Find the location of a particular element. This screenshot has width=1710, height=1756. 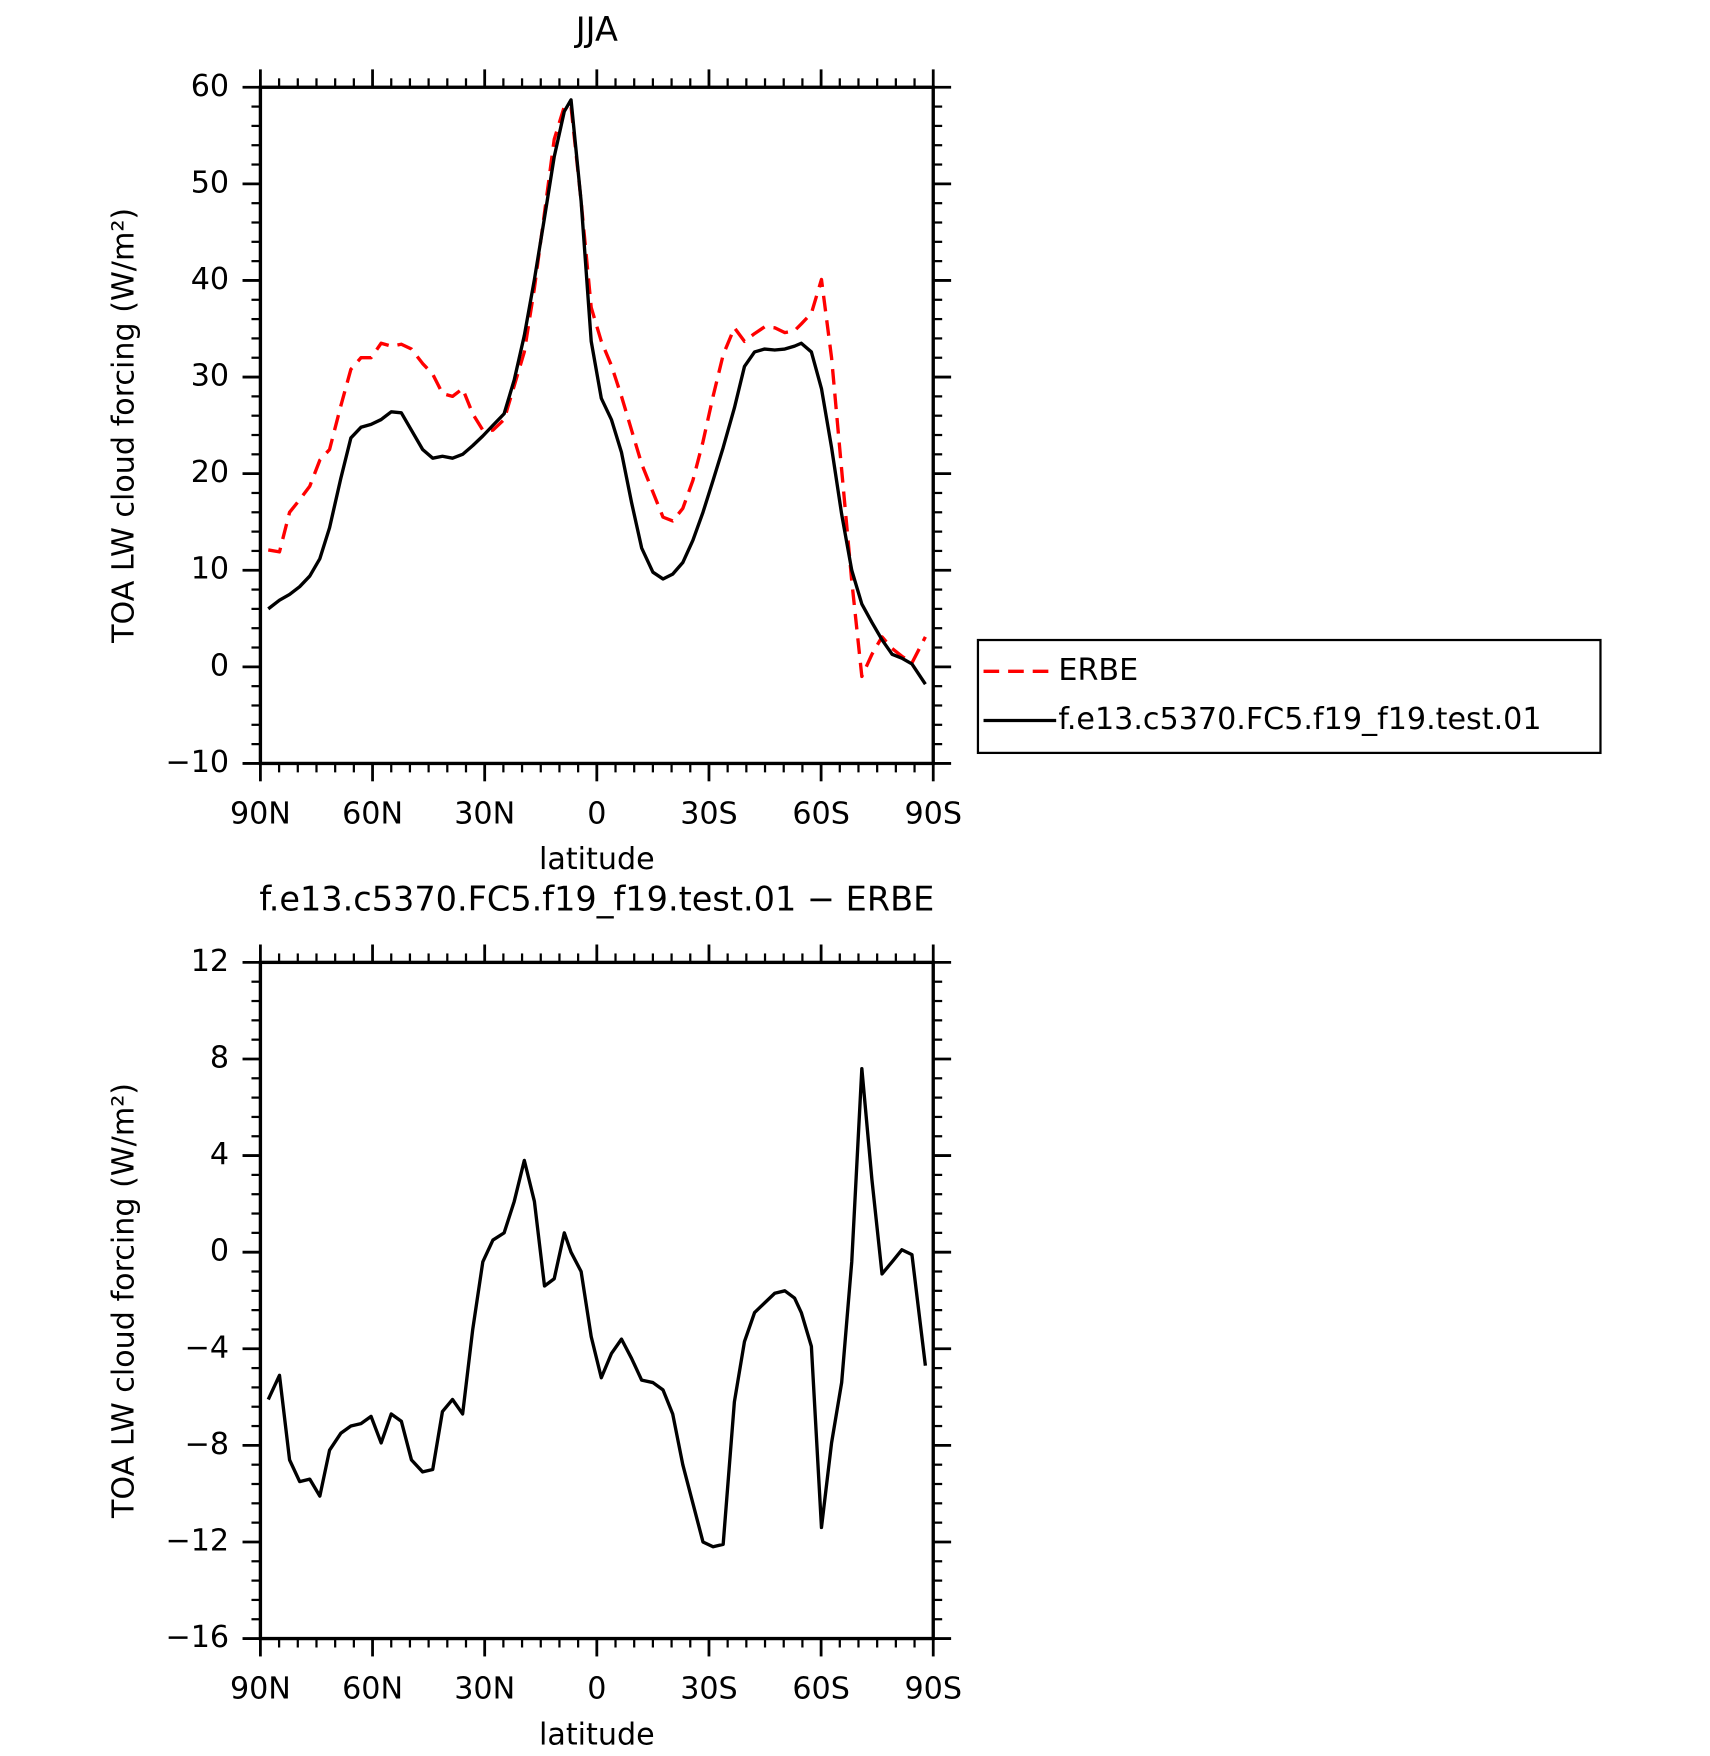

y-tick-label: −4 is located at coordinates (207, 1347).